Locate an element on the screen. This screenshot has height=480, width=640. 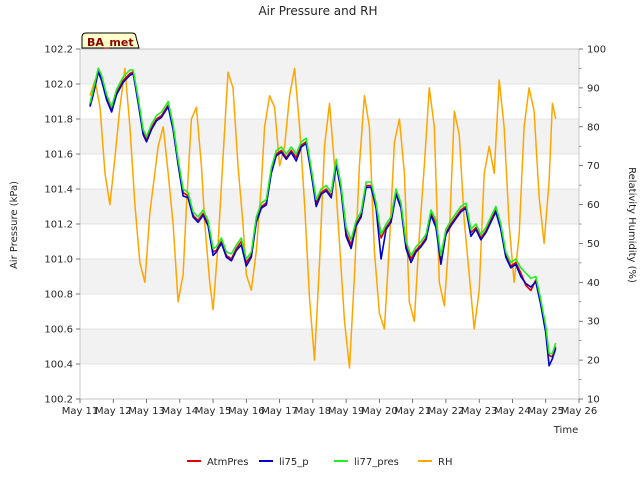
legend-label-li75_p: li75_p is located at coordinates (294, 462).